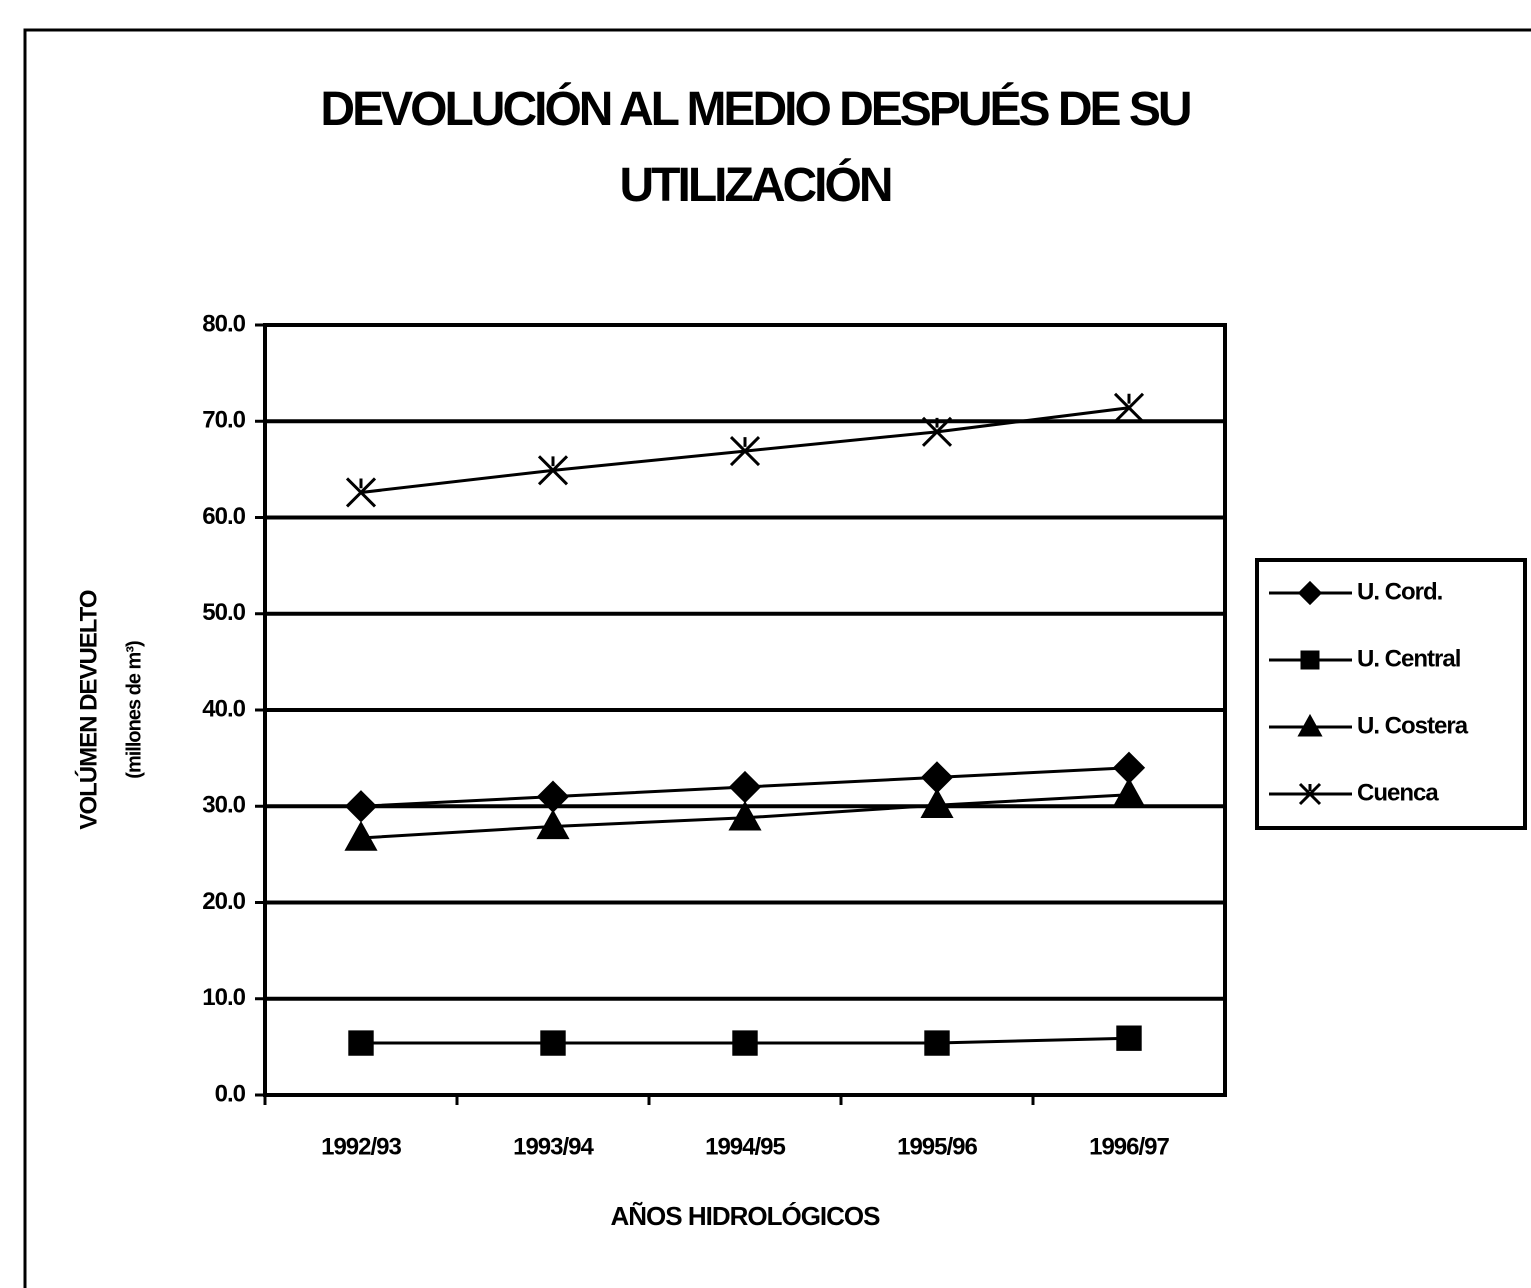 The image size is (1531, 1288). I want to click on legend-label: U. Cord., so click(1400, 591).